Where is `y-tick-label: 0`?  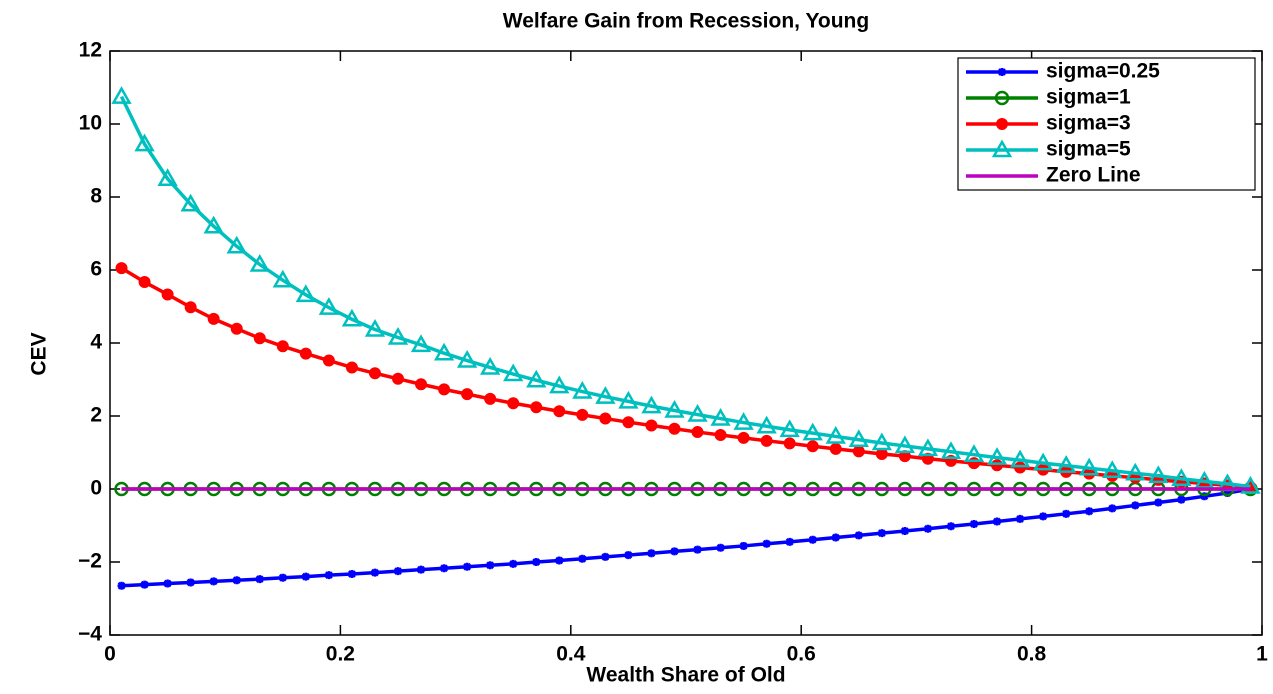
y-tick-label: 0 is located at coordinates (96, 488).